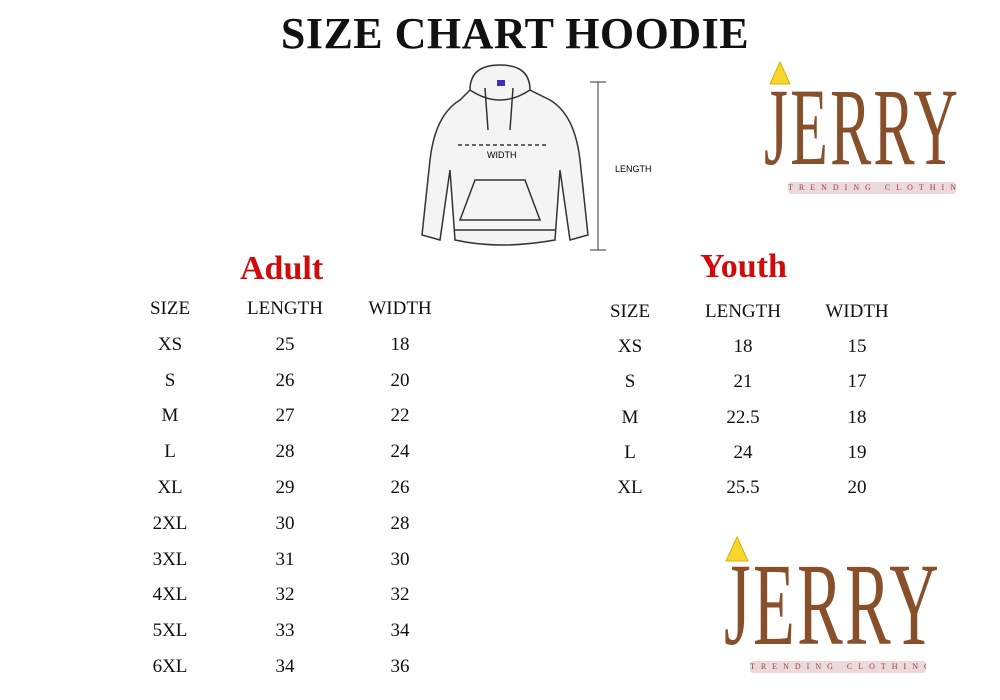 This screenshot has height=700, width=1000. I want to click on width-label: WIDTH, so click(502, 155).